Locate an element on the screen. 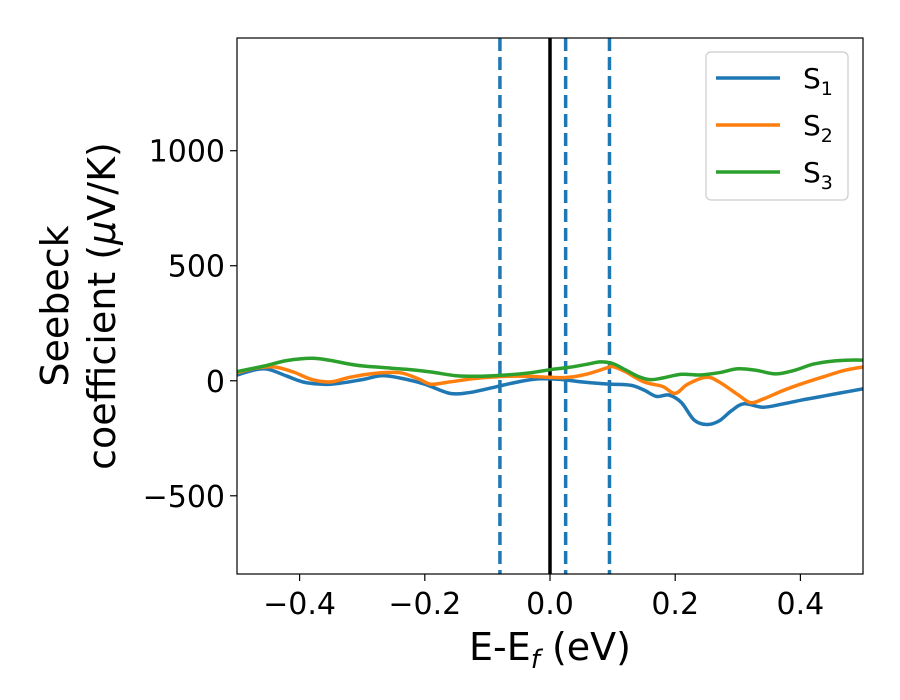 This screenshot has width=900, height=700. legend-label-s3: S3 is located at coordinates (818, 175).